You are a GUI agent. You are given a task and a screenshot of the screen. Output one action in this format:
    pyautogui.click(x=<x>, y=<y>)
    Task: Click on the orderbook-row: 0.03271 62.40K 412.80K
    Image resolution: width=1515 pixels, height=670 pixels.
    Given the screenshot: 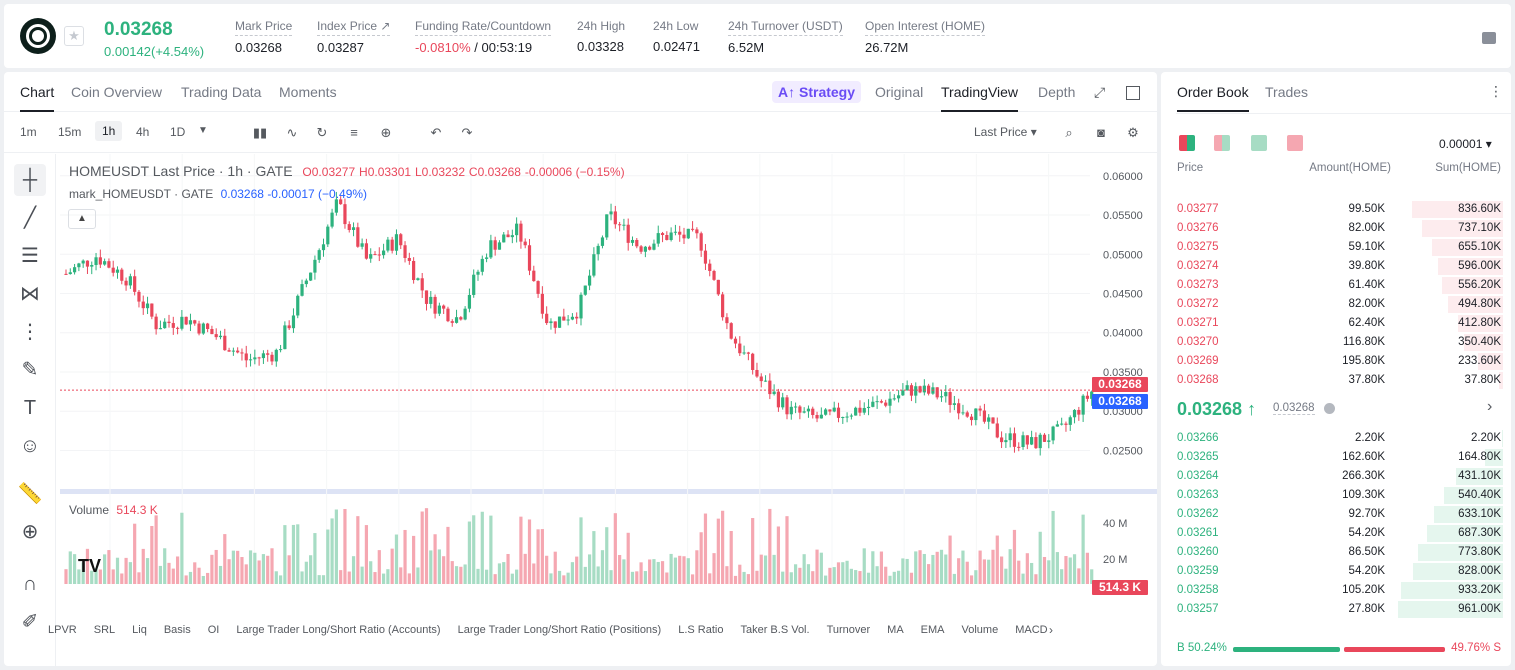 What is the action you would take?
    pyautogui.click(x=1336, y=323)
    